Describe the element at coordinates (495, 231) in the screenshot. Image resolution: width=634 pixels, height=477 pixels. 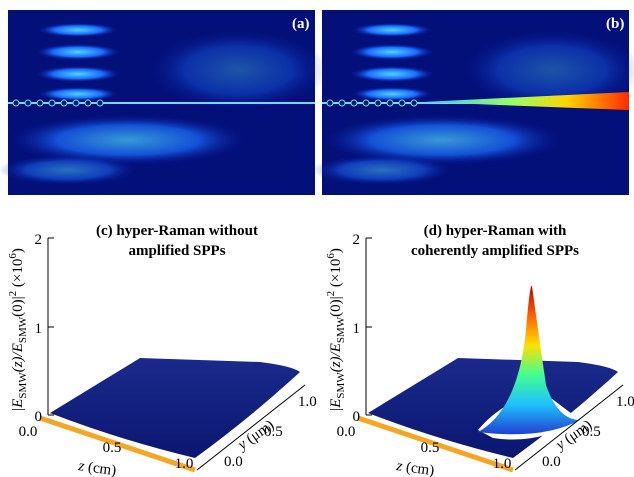
I see `plot-title: (d) hyper-Raman with` at that location.